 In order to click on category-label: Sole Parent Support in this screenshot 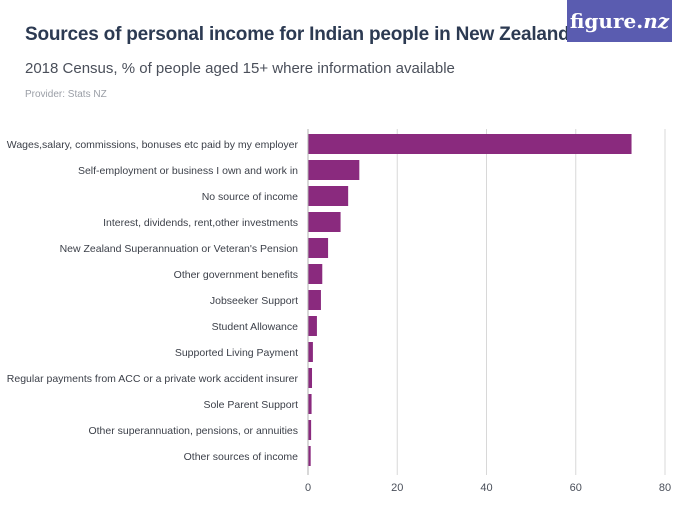, I will do `click(250, 405)`.